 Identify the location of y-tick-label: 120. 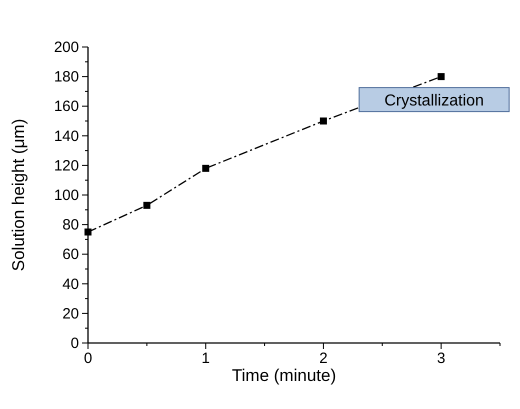
(66, 165).